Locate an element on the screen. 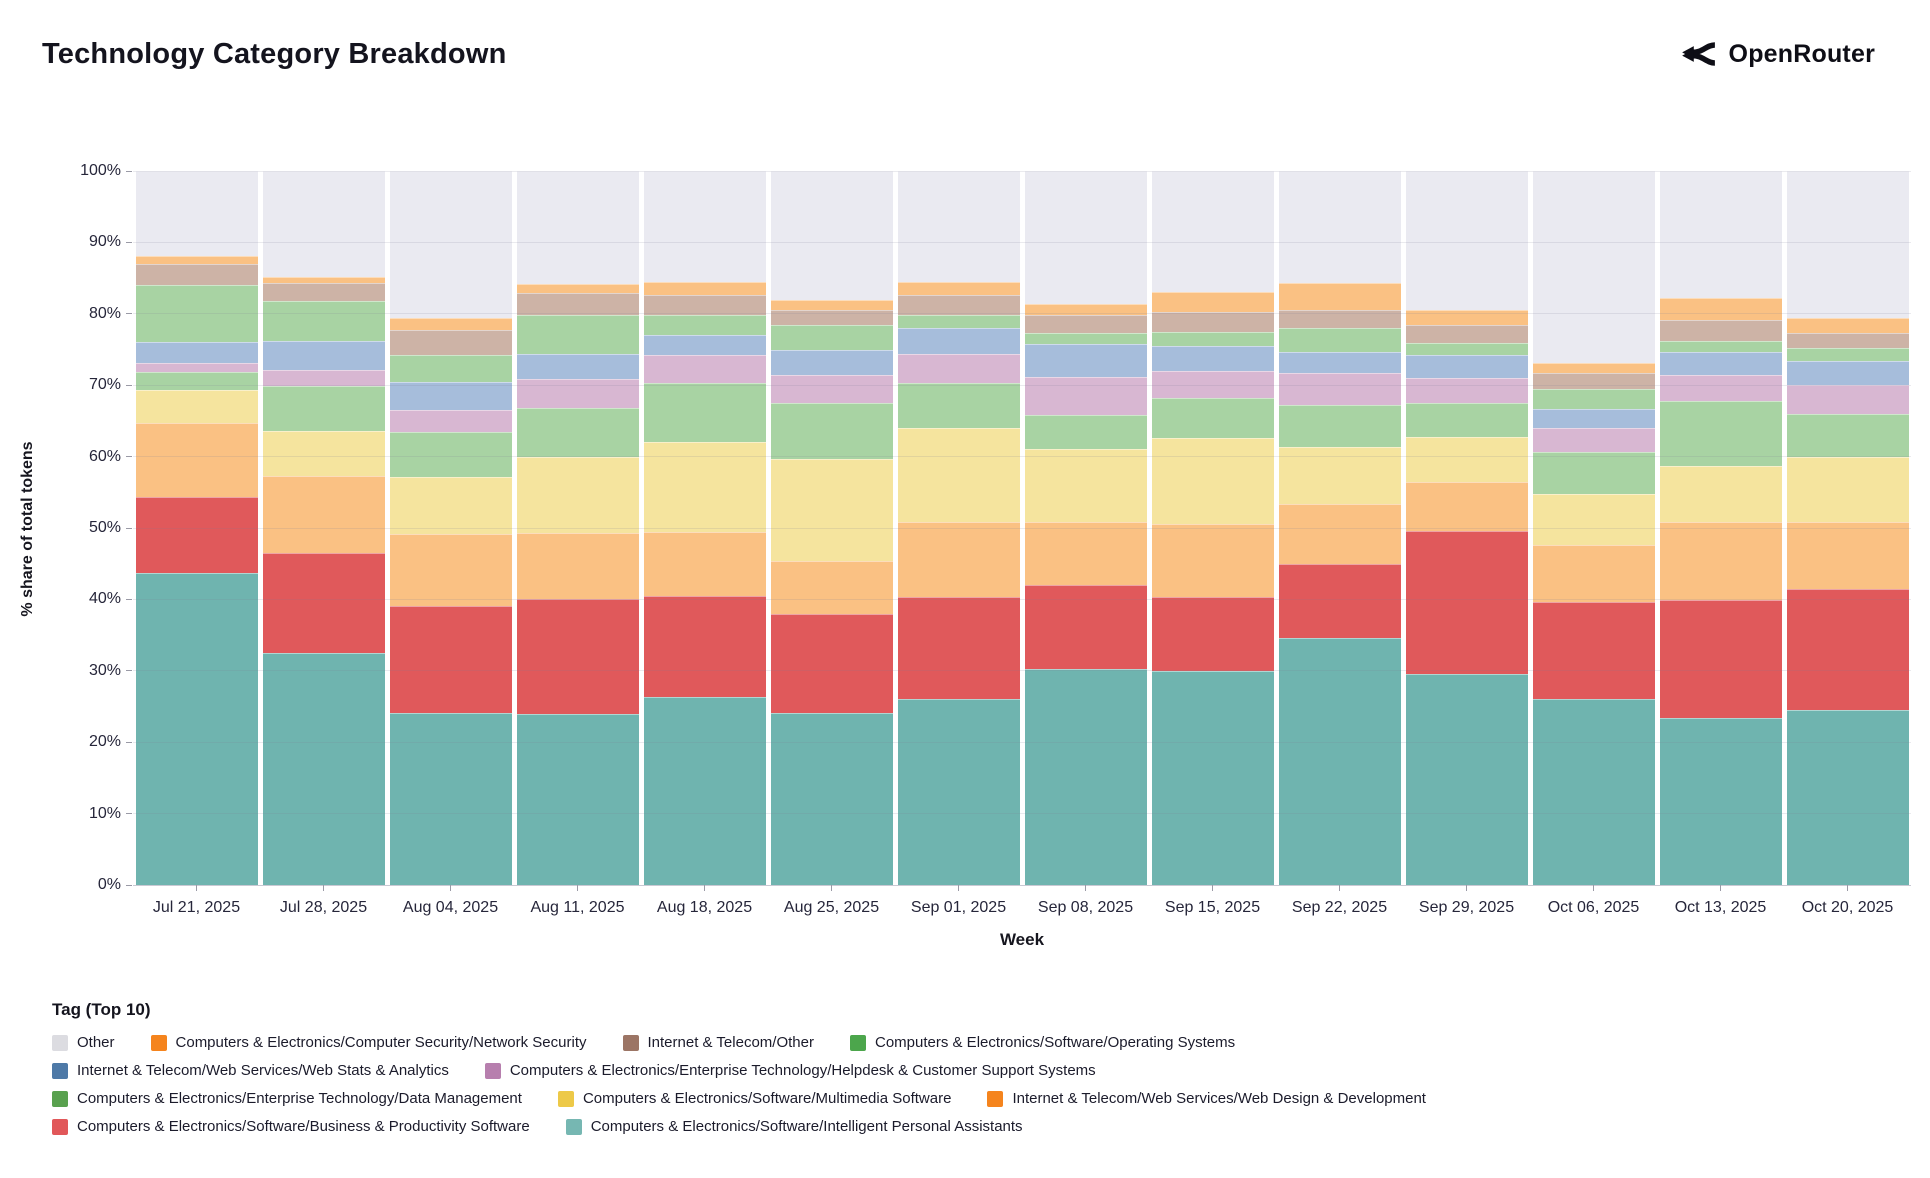  bar-jul-21-2025 is located at coordinates (196, 528).